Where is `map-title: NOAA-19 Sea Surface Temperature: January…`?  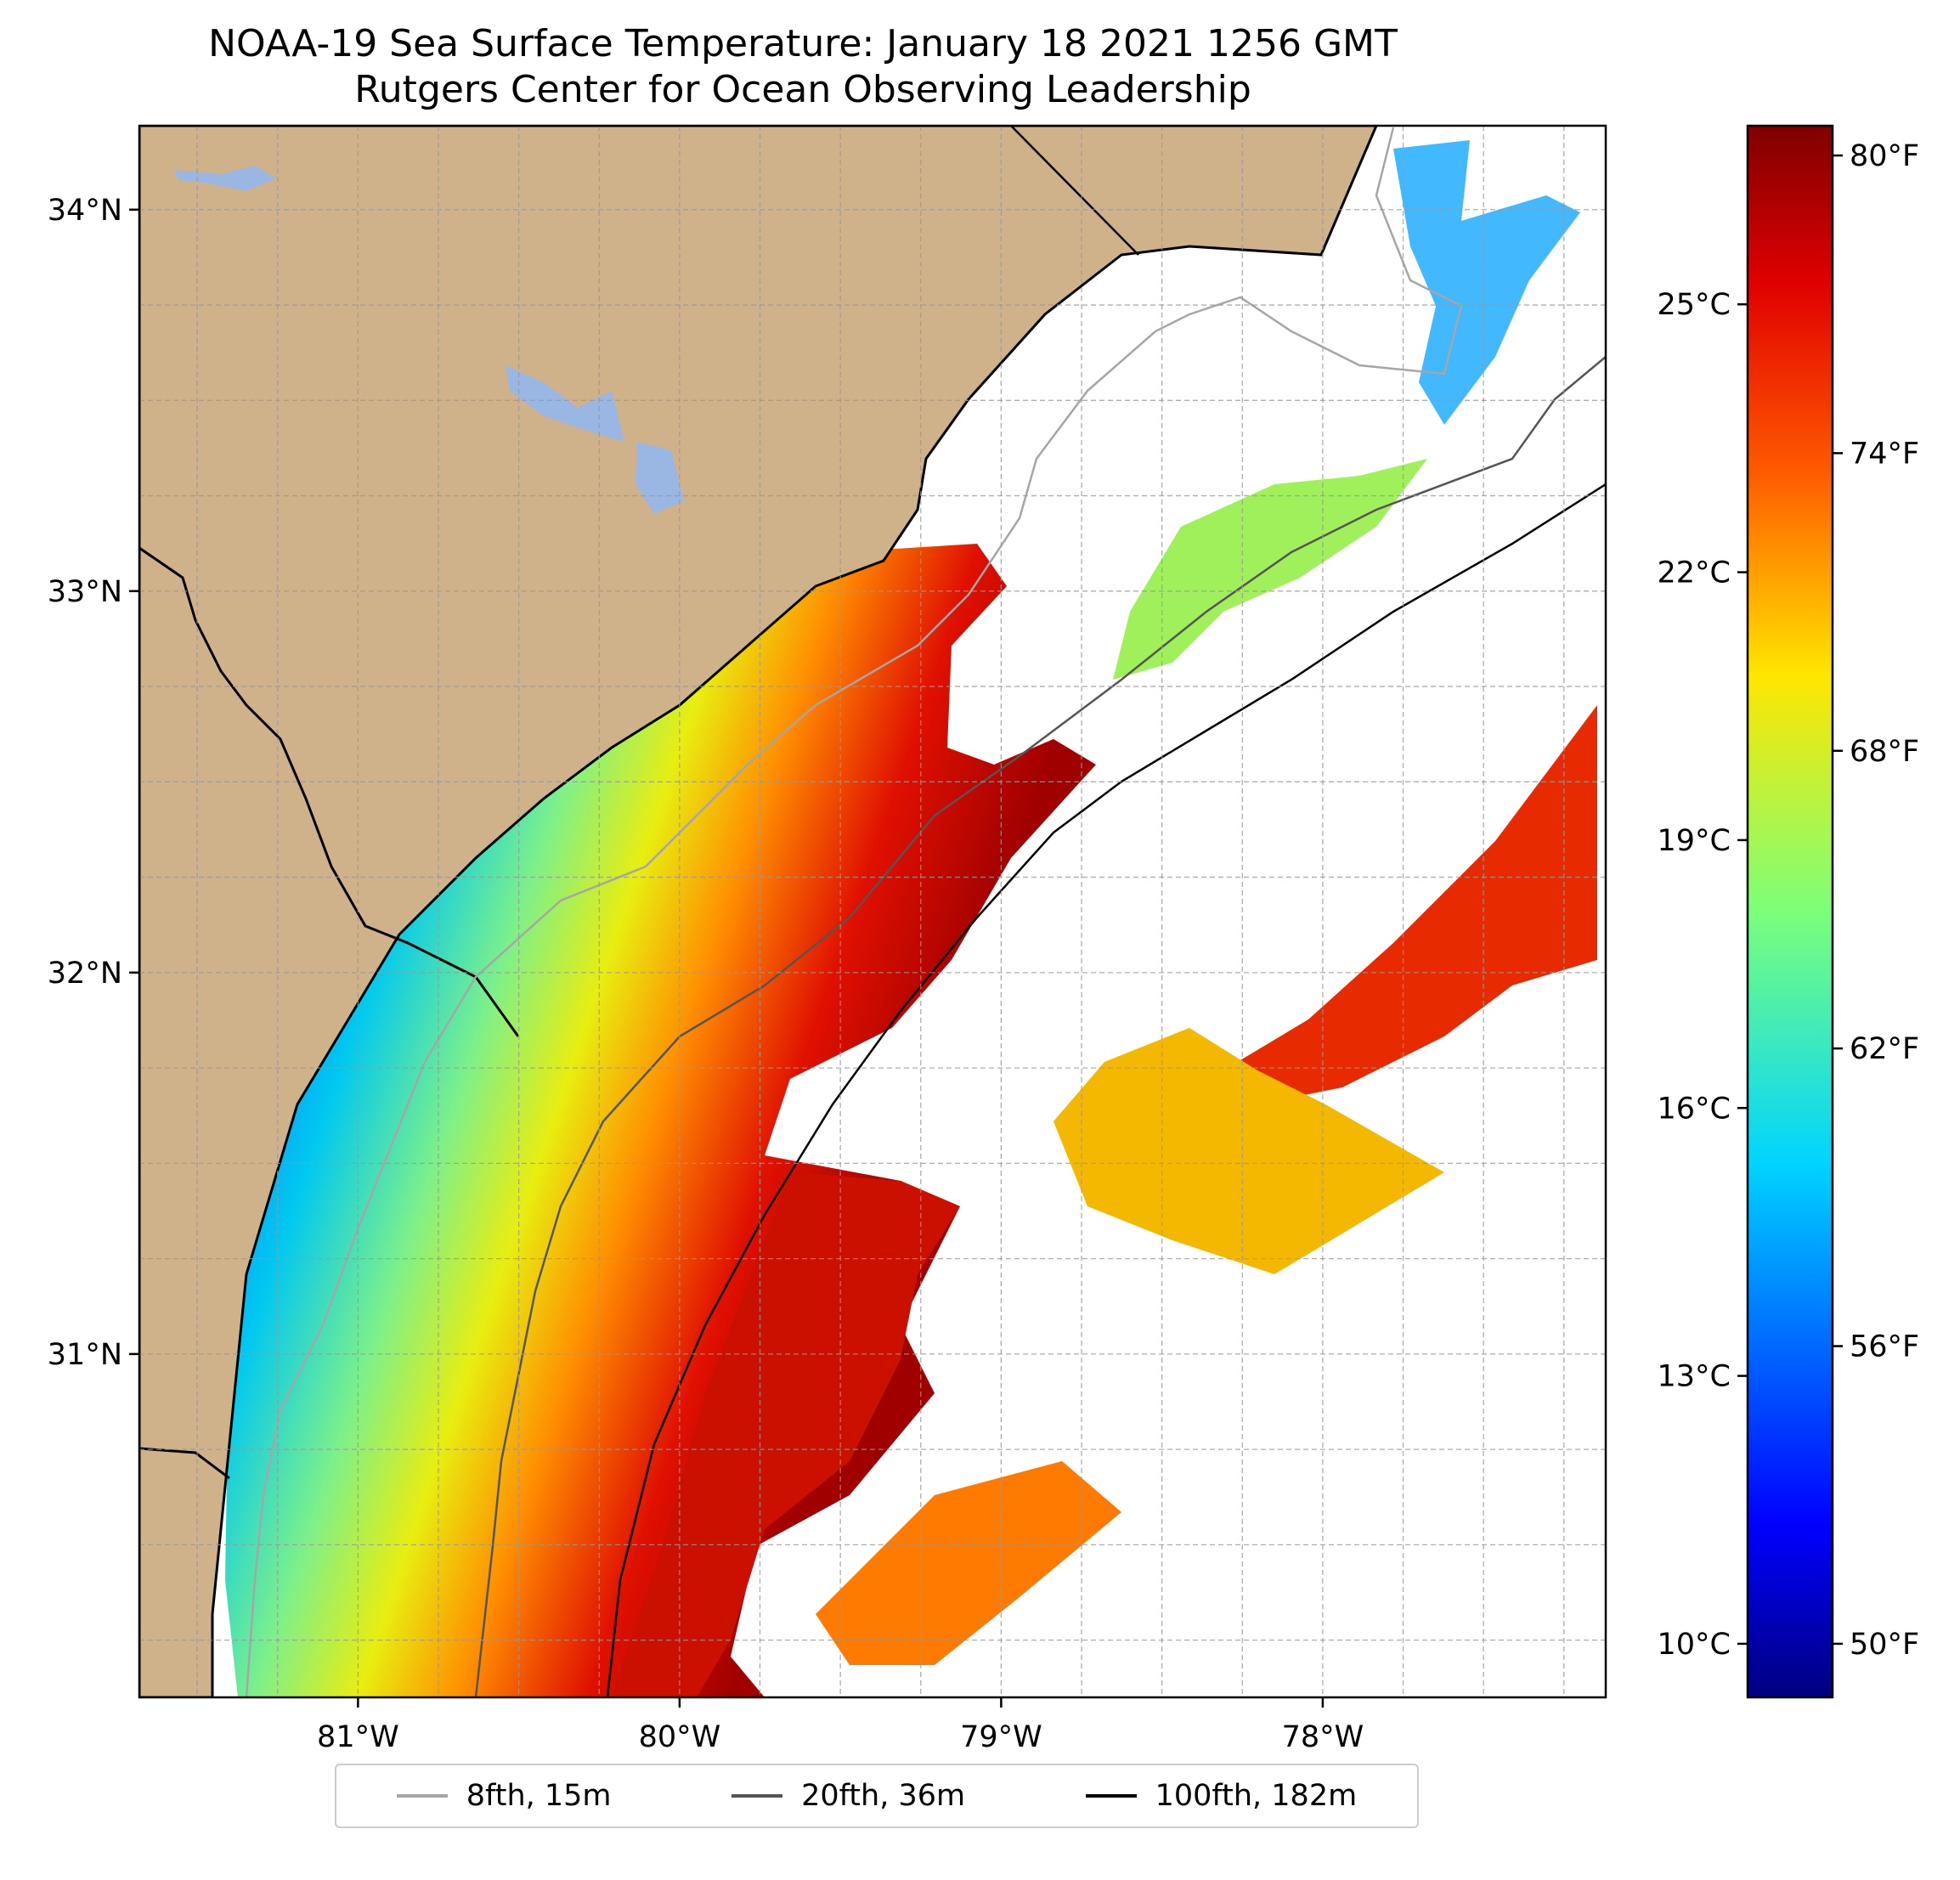
map-title: NOAA-19 Sea Surface Temperature: January… is located at coordinates (803, 44).